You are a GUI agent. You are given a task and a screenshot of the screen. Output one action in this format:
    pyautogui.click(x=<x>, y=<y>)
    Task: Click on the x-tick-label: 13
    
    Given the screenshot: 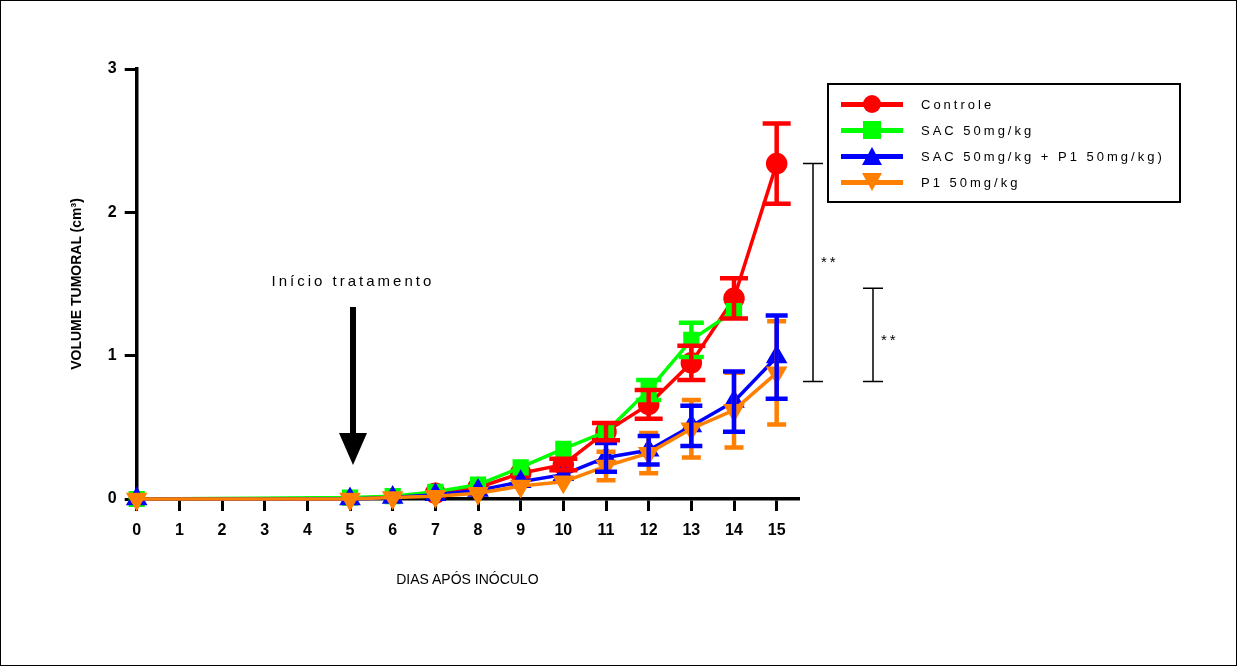 What is the action you would take?
    pyautogui.click(x=691, y=530)
    